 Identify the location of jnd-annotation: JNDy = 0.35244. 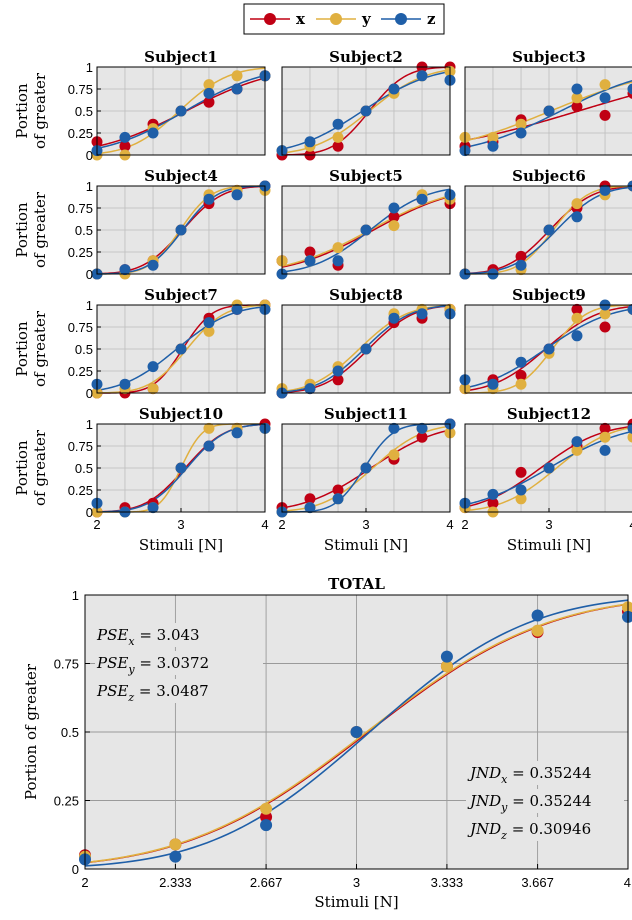
(529, 803).